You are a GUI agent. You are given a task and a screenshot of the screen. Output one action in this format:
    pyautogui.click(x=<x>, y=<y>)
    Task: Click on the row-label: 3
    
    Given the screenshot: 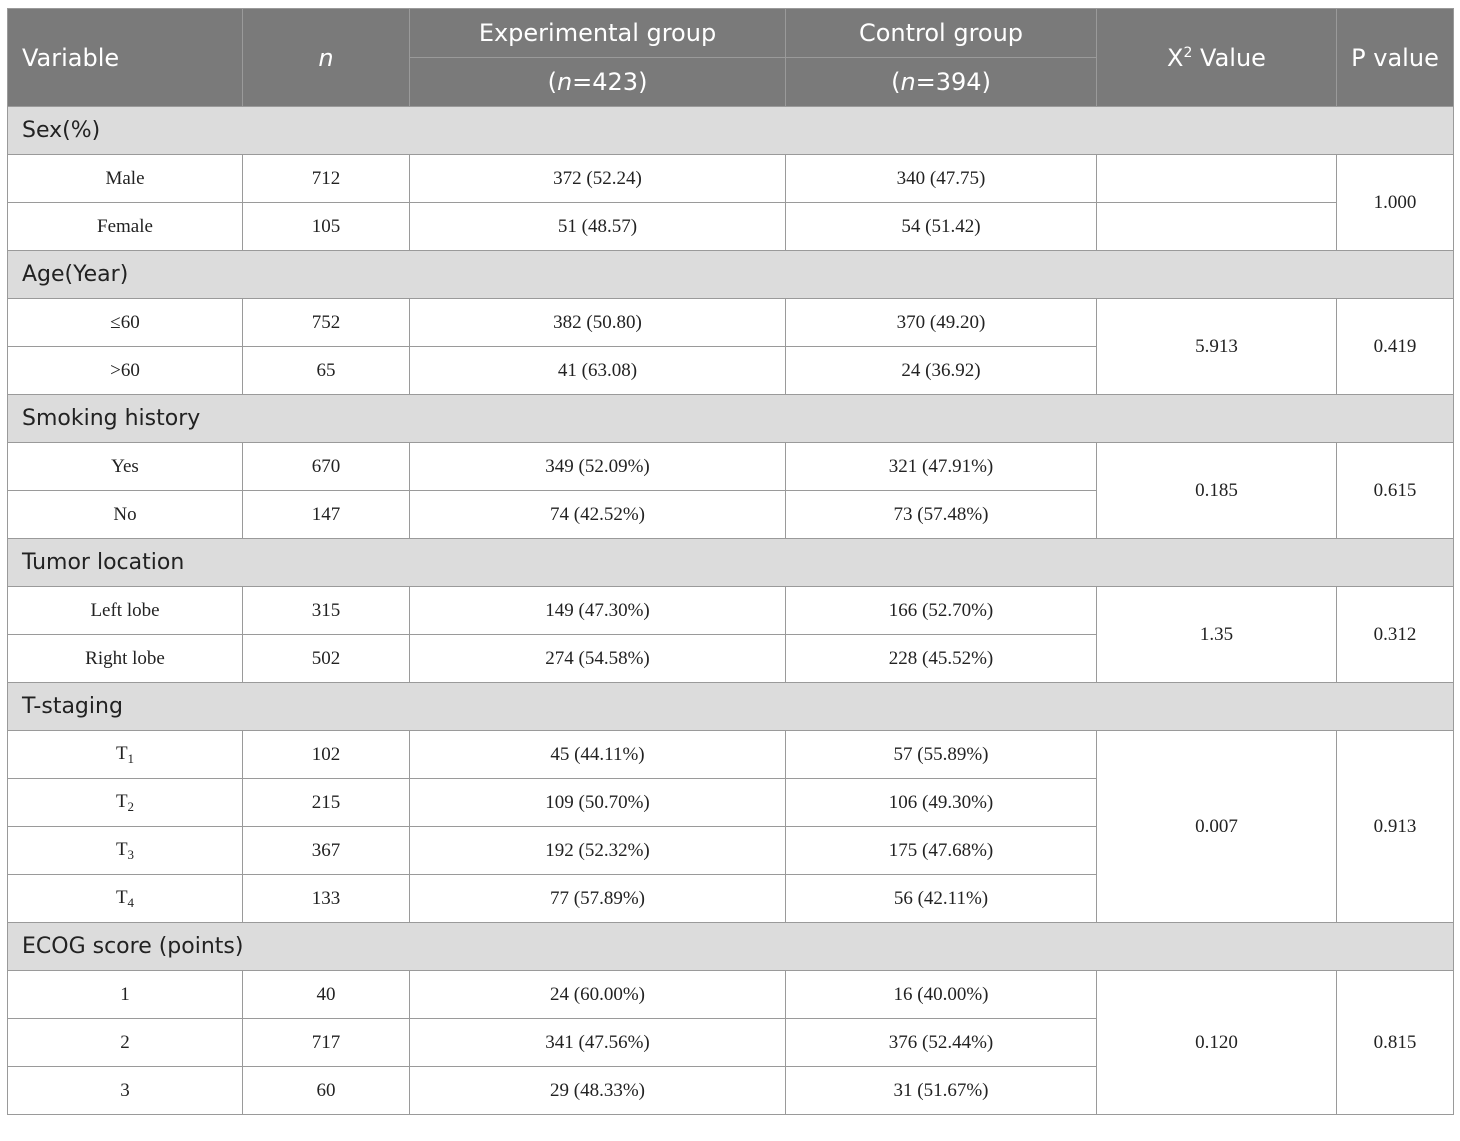 What is the action you would take?
    pyautogui.click(x=125, y=1090)
    